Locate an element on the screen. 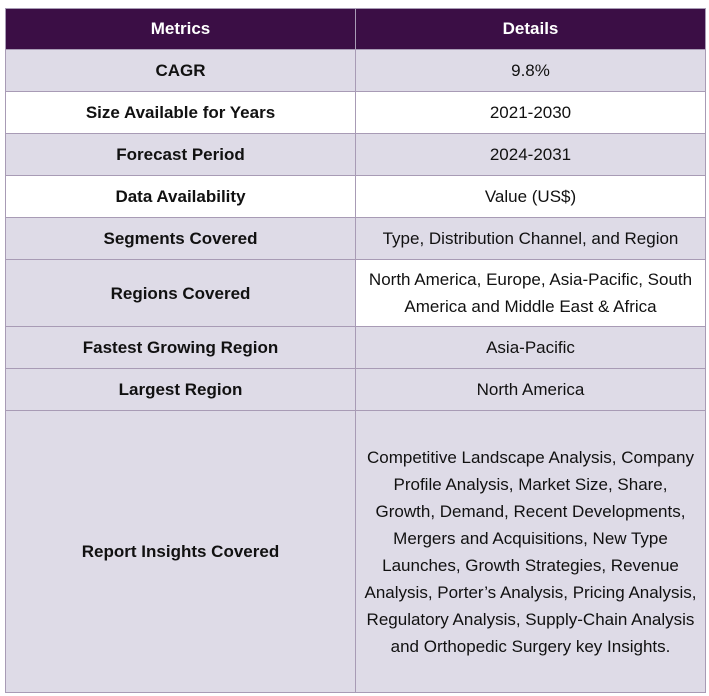  table-row: Forecast Period 2024-2031 is located at coordinates (355, 154).